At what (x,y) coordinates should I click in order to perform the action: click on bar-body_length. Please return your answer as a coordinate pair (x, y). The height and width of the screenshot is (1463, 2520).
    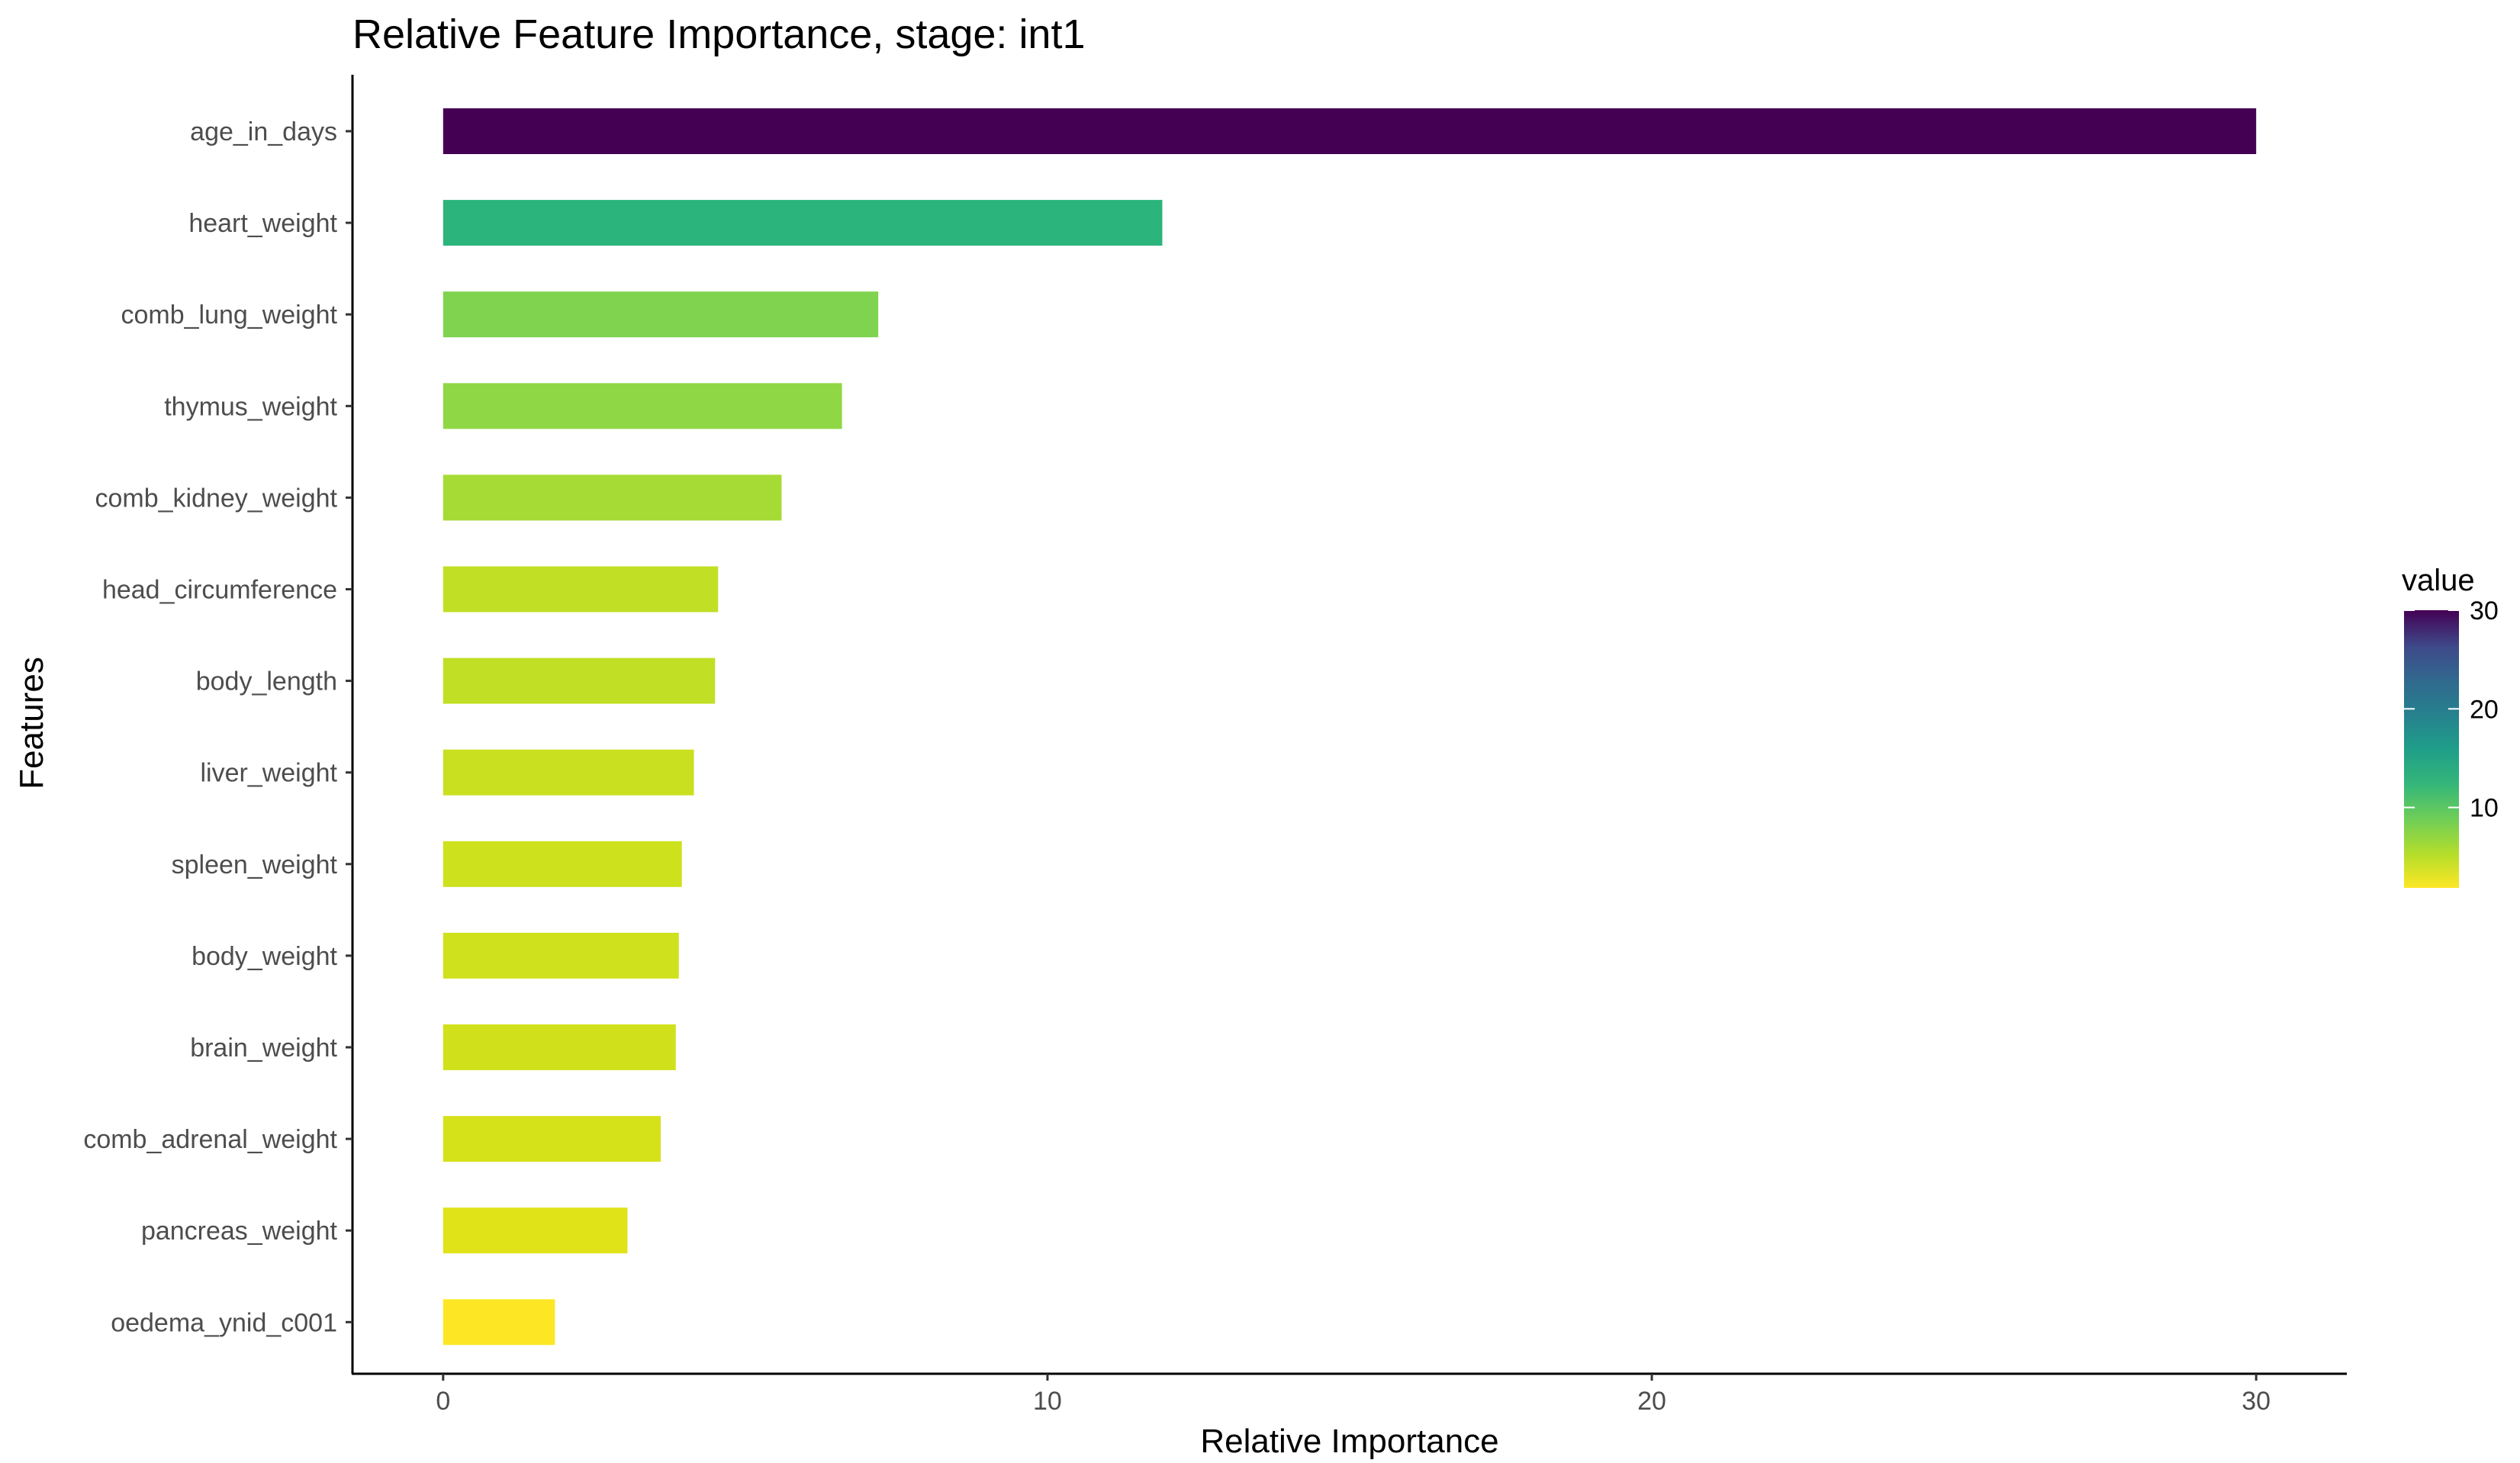
    Looking at the image, I should click on (580, 681).